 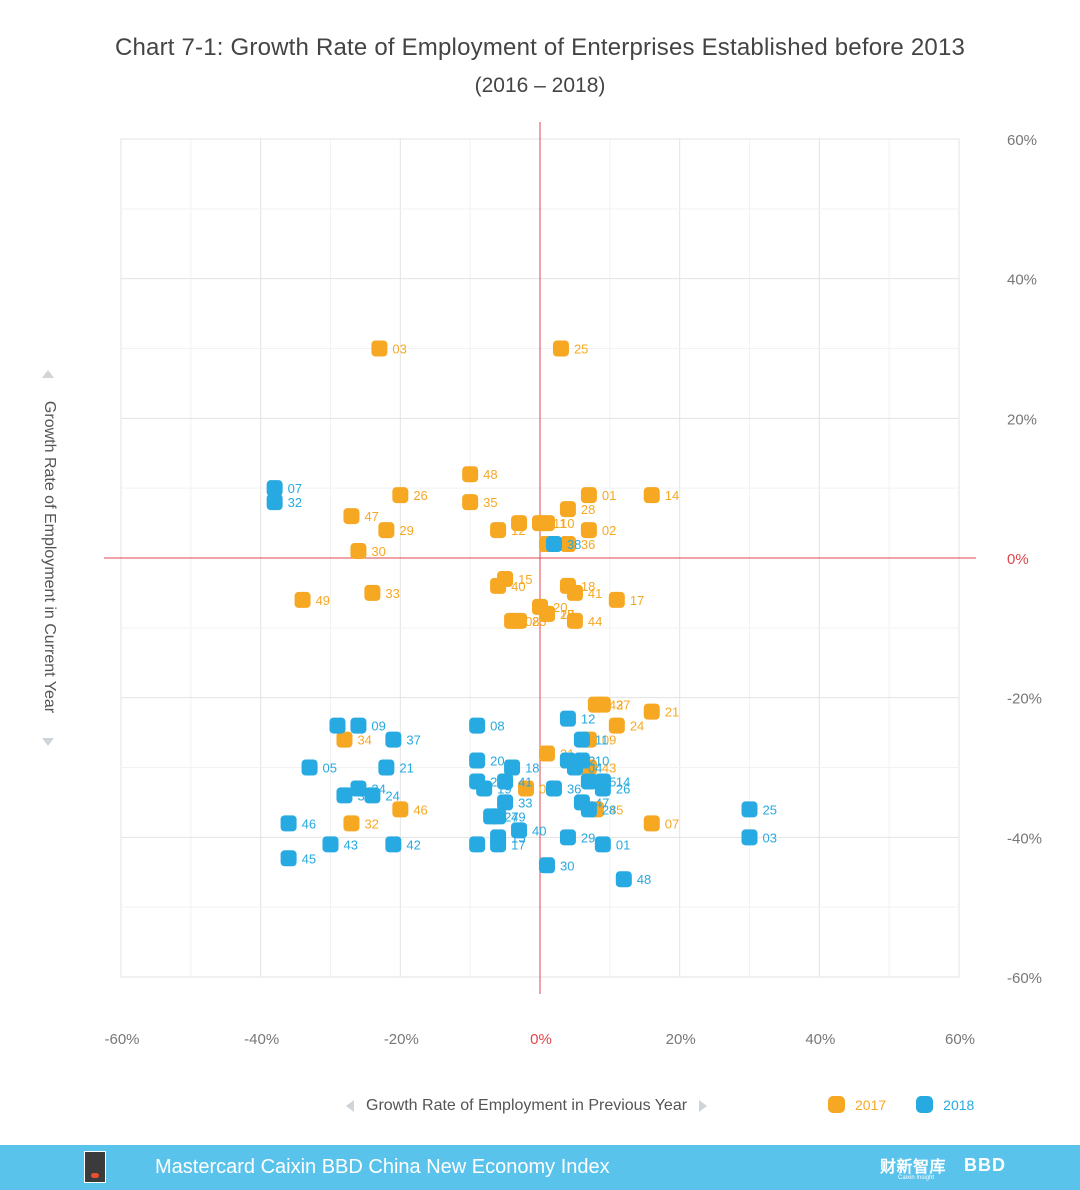 What do you see at coordinates (588, 719) in the screenshot?
I see `point-label-2018-12: 12` at bounding box center [588, 719].